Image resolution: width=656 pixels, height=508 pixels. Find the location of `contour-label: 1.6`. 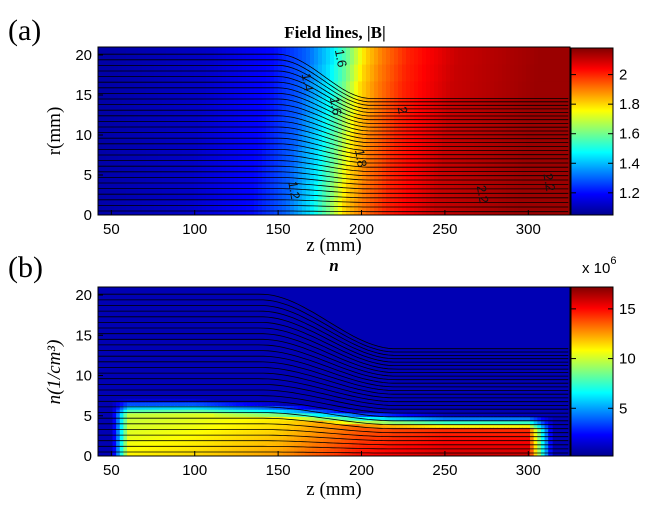

contour-label: 1.6 is located at coordinates (336, 106).